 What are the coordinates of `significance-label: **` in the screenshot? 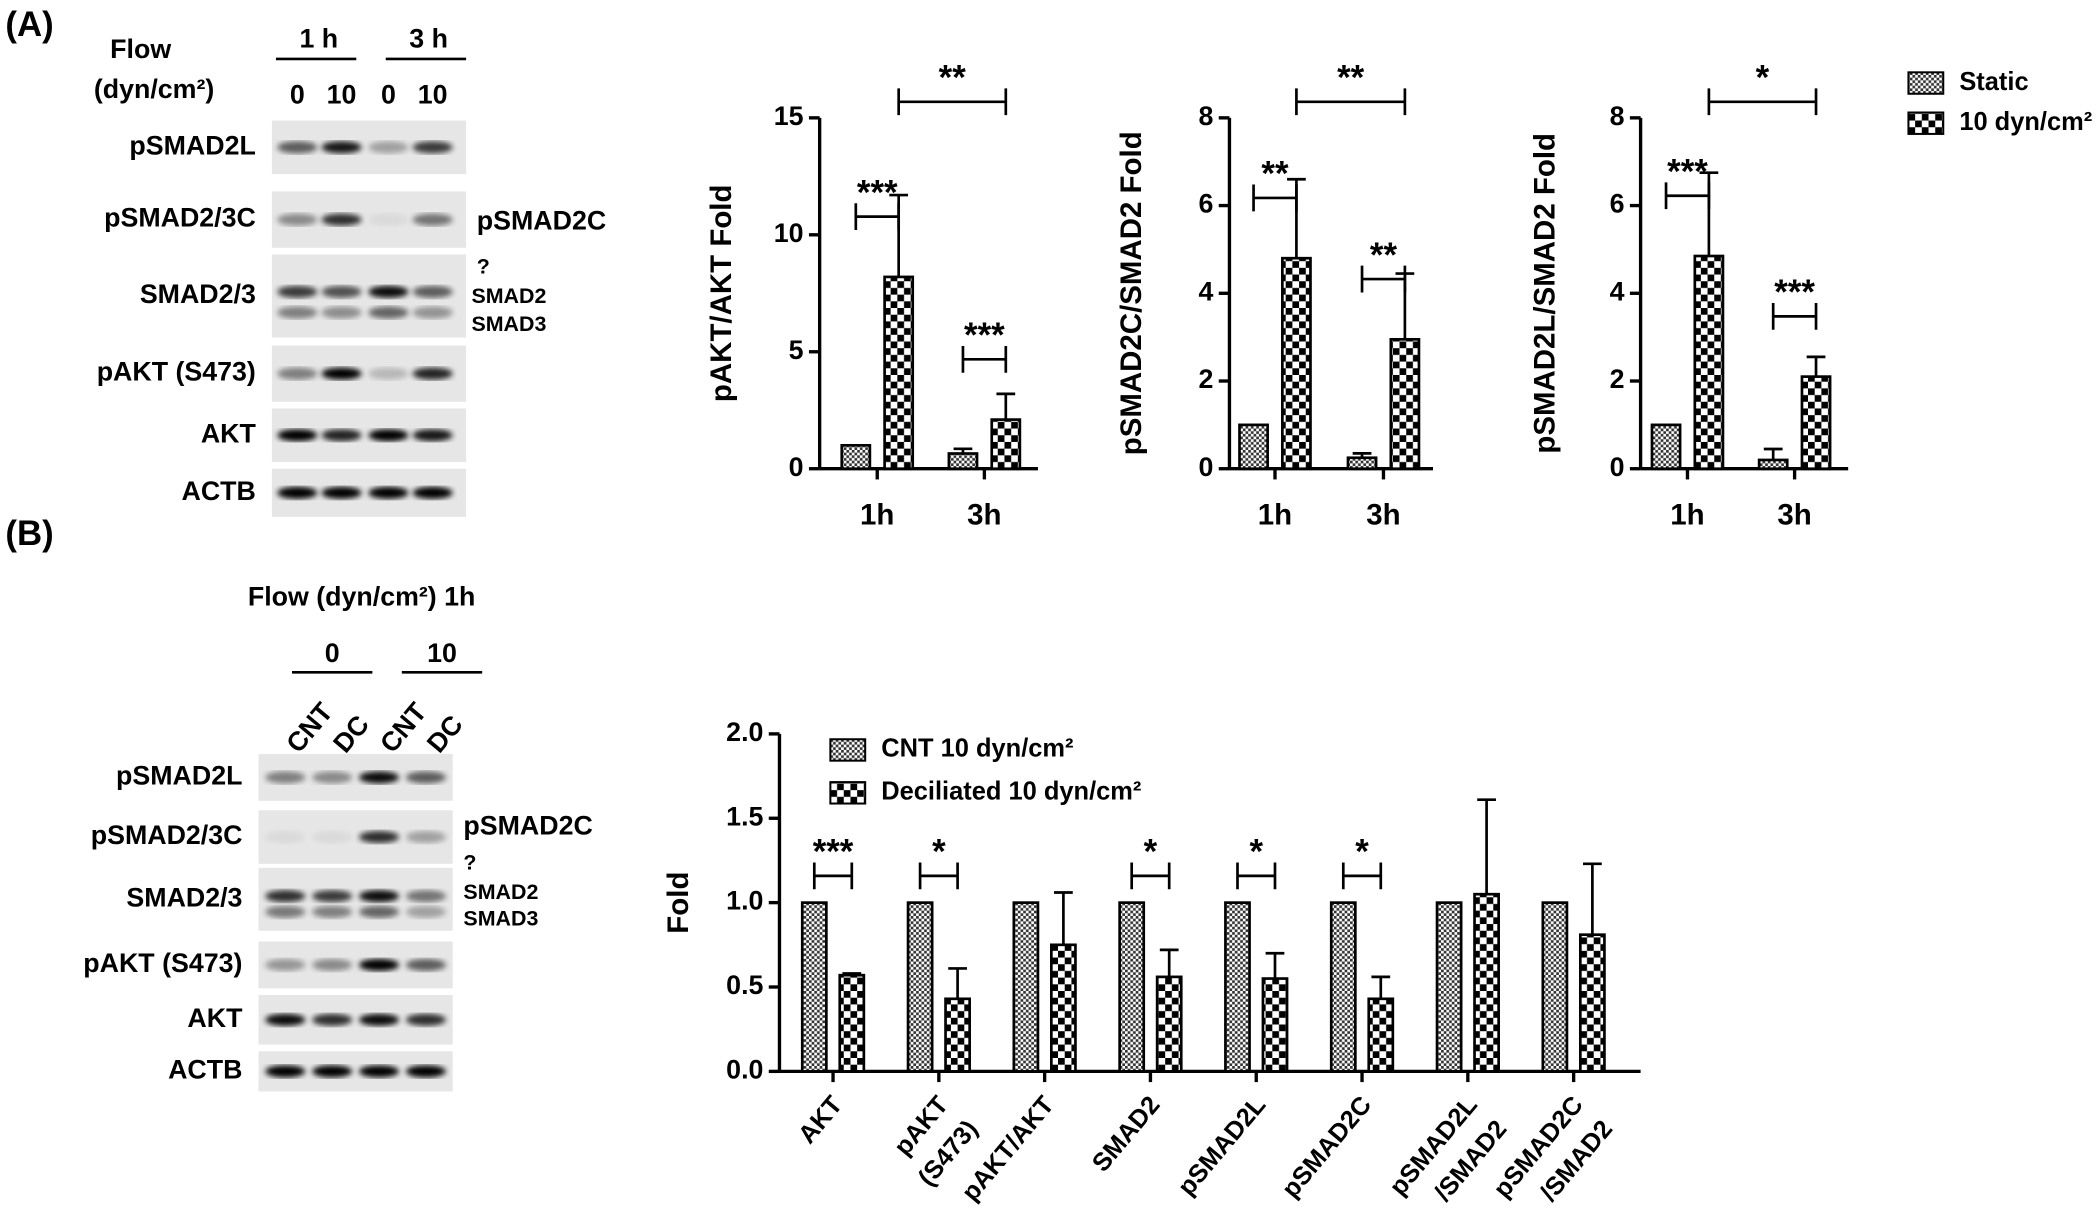 It's located at (1351, 78).